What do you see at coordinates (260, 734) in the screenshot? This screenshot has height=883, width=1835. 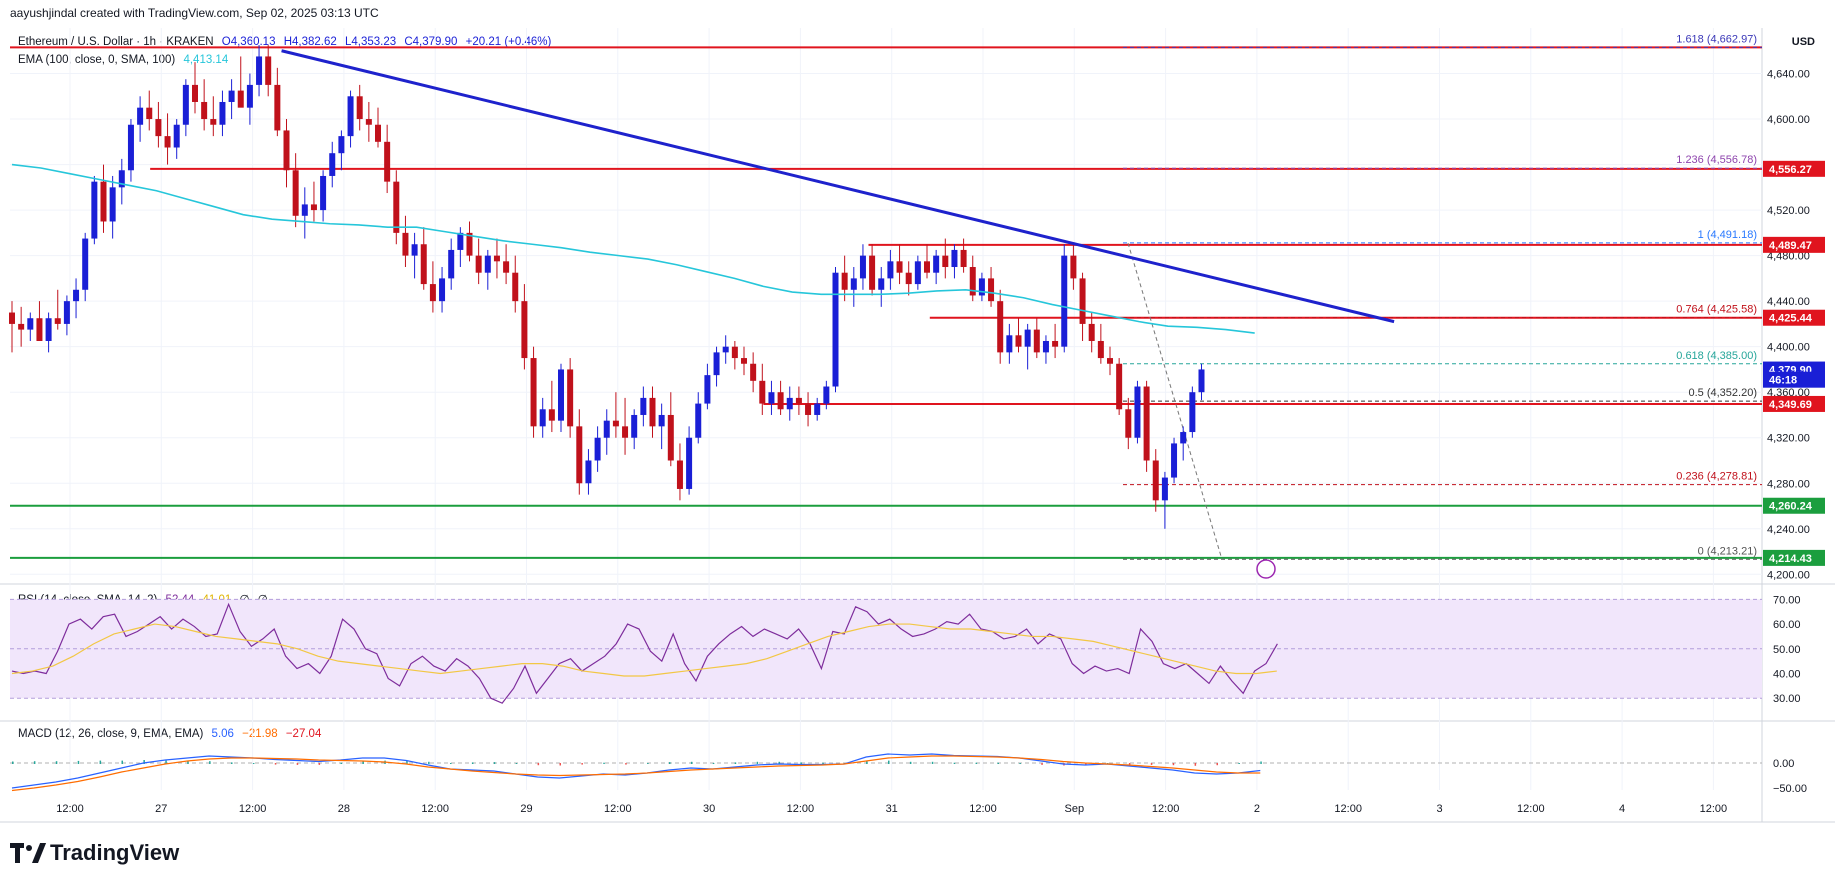 I see `macd-signal-value: −21.98` at bounding box center [260, 734].